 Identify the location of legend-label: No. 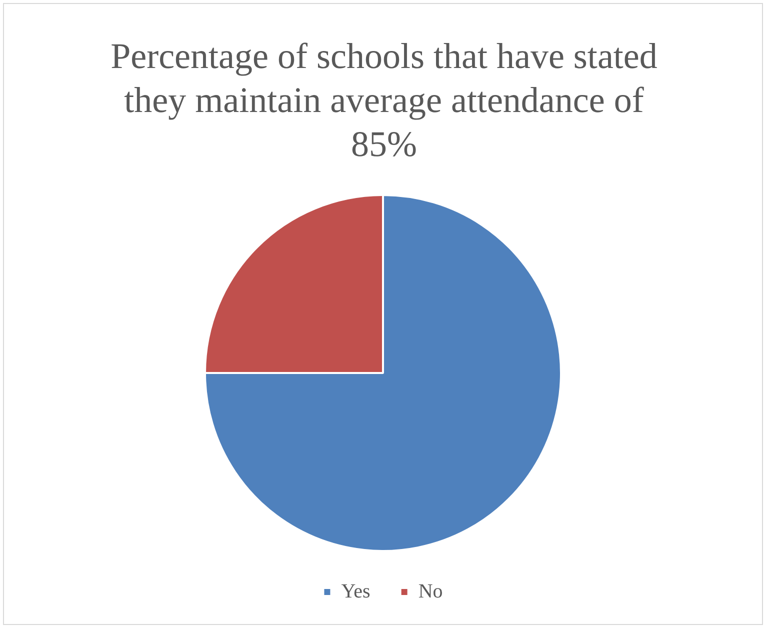
(430, 591).